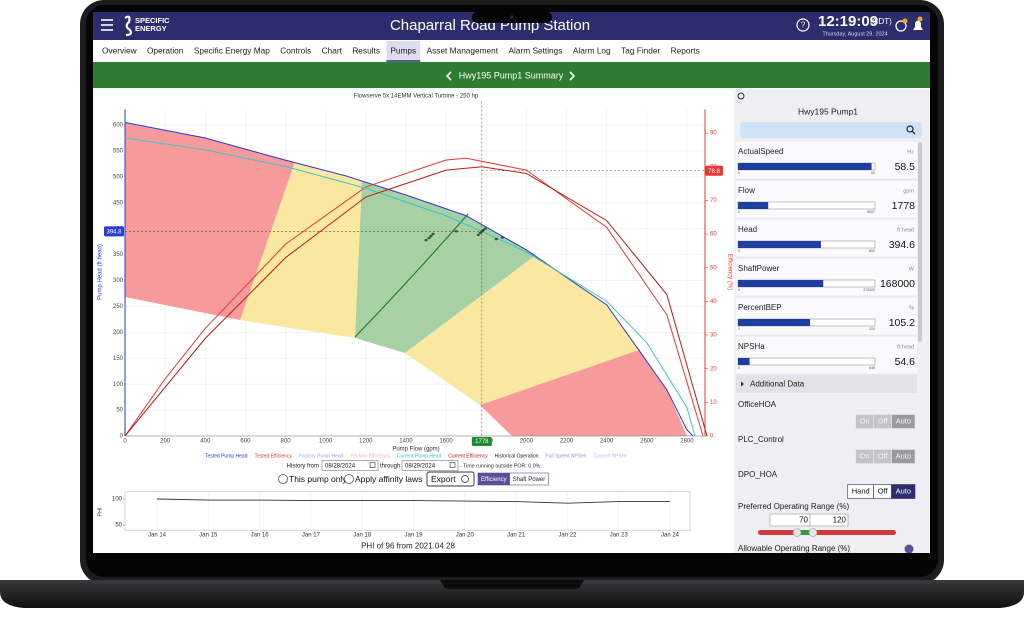  I want to click on metric-name: ActualSpeed, so click(760, 151).